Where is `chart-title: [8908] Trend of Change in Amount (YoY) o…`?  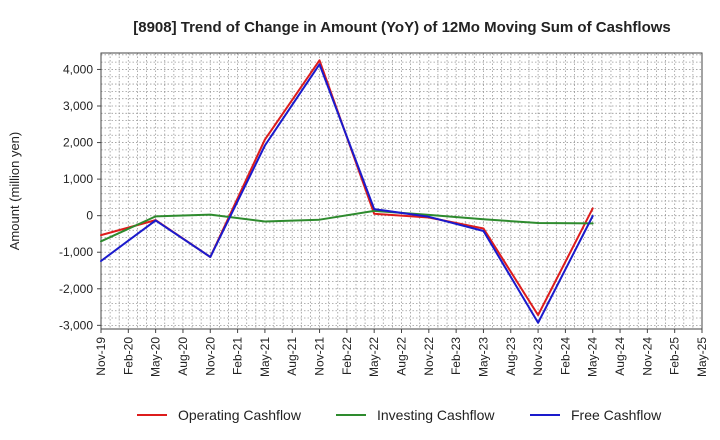 chart-title: [8908] Trend of Change in Amount (YoY) o… is located at coordinates (402, 27).